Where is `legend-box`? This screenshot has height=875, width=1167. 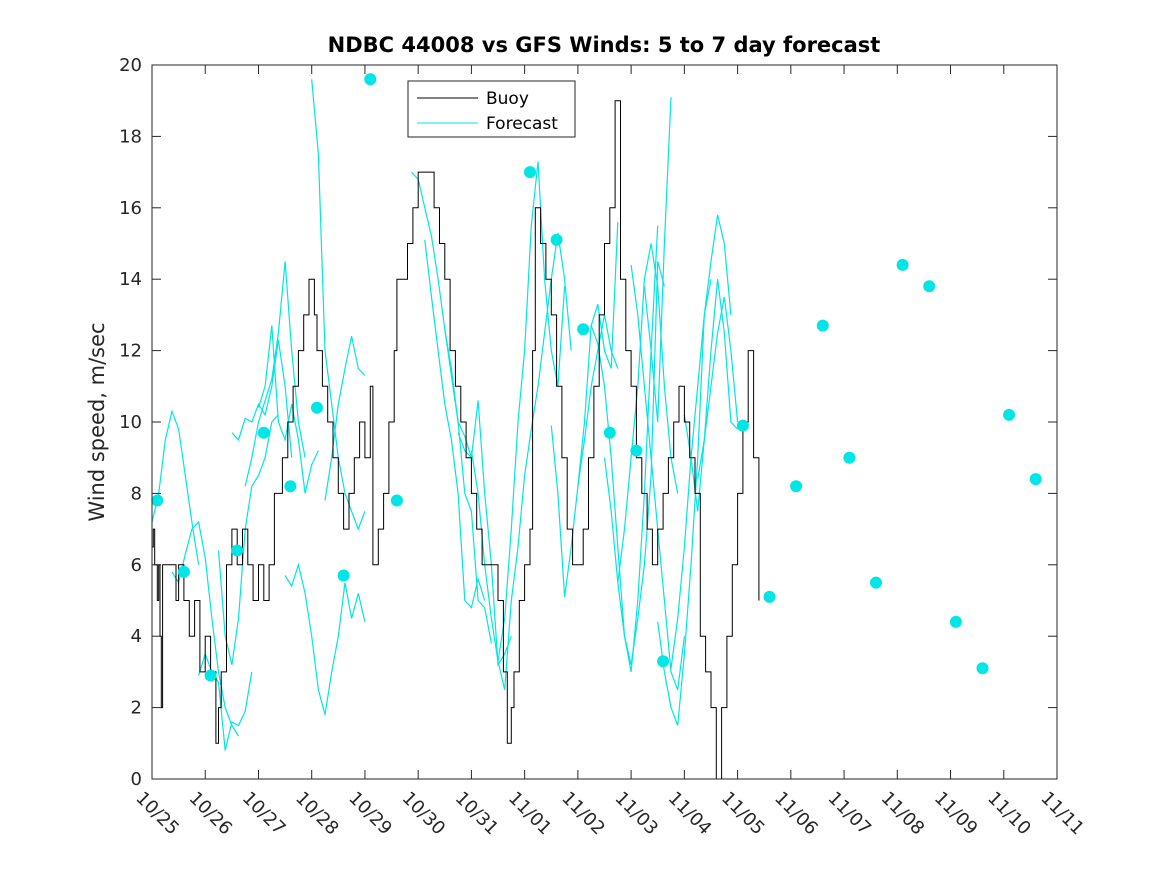
legend-box is located at coordinates (491, 109).